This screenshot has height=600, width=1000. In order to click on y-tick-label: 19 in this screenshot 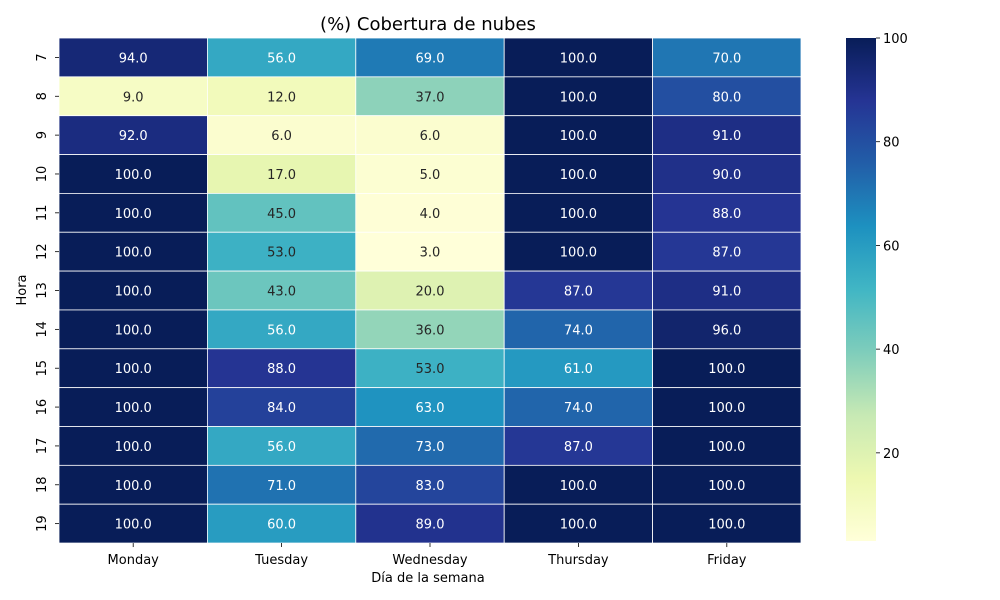, I will do `click(42, 523)`.